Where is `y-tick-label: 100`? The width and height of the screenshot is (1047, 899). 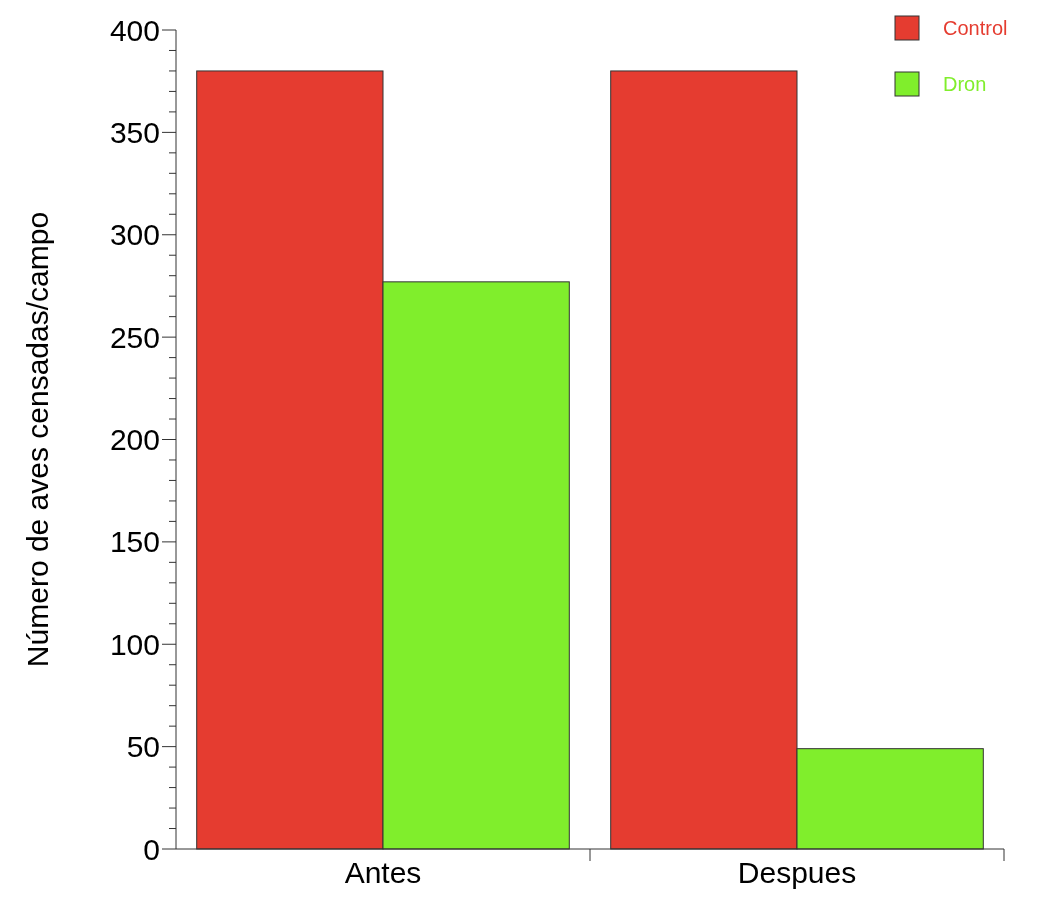 y-tick-label: 100 is located at coordinates (134, 644).